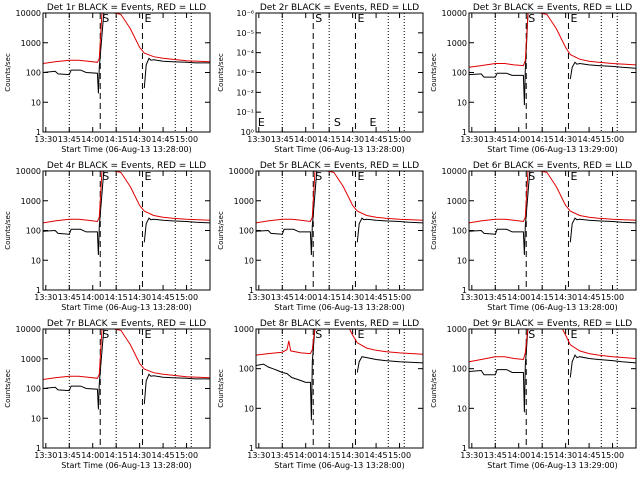  Describe the element at coordinates (552, 8) in the screenshot. I see `panel-title: Det 3r BLACK = Events, RED = LLD` at that location.